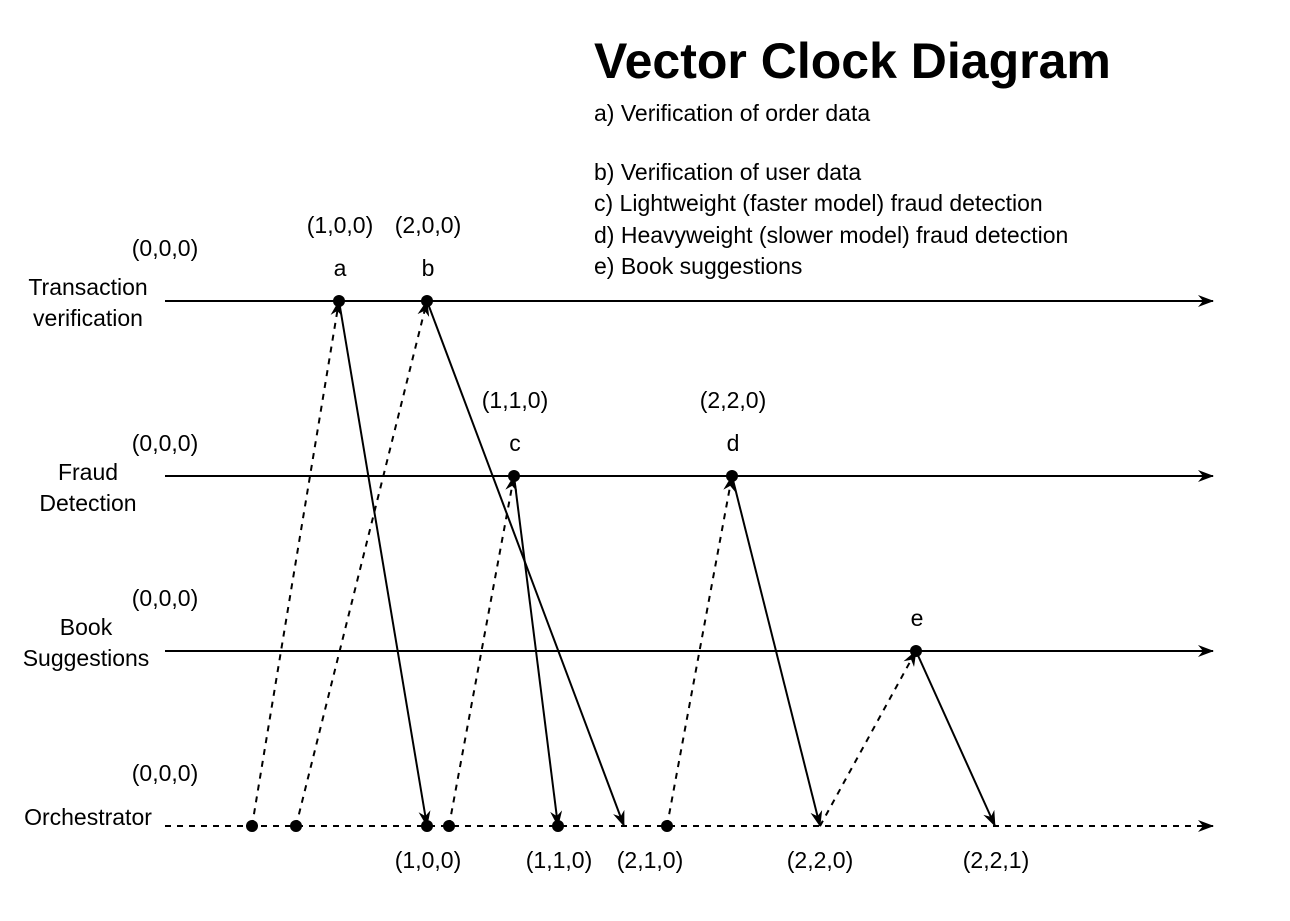 Image resolution: width=1290 pixels, height=921 pixels. Describe the element at coordinates (449, 826) in the screenshot. I see `event-dot-o4` at that location.